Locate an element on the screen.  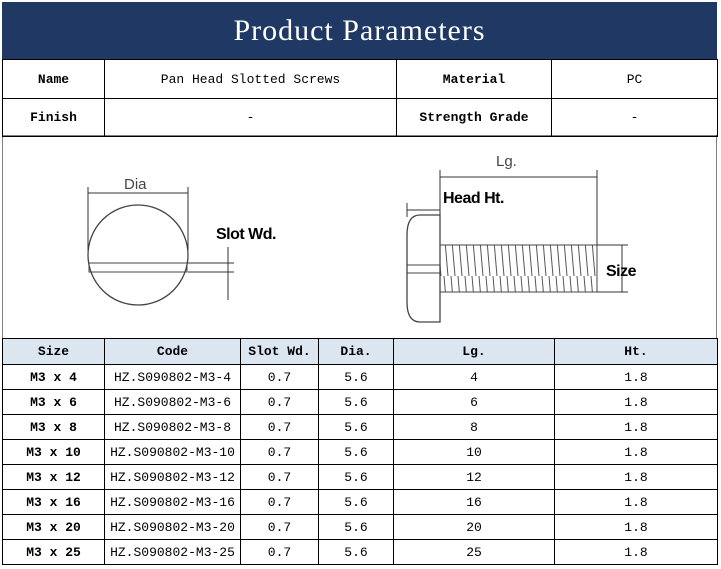
column-header: Code is located at coordinates (172, 351).